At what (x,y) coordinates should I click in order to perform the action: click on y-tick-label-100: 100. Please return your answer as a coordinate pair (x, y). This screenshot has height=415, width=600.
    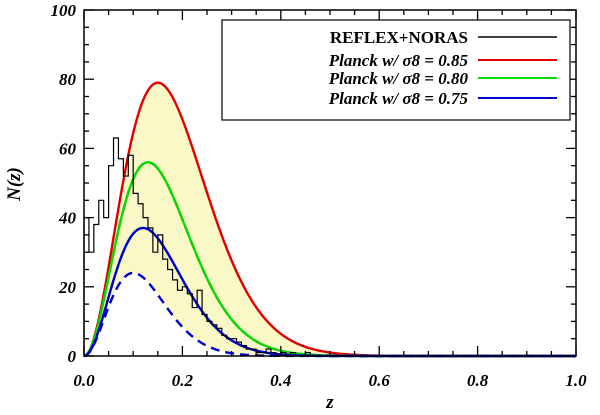
    Looking at the image, I should click on (64, 10).